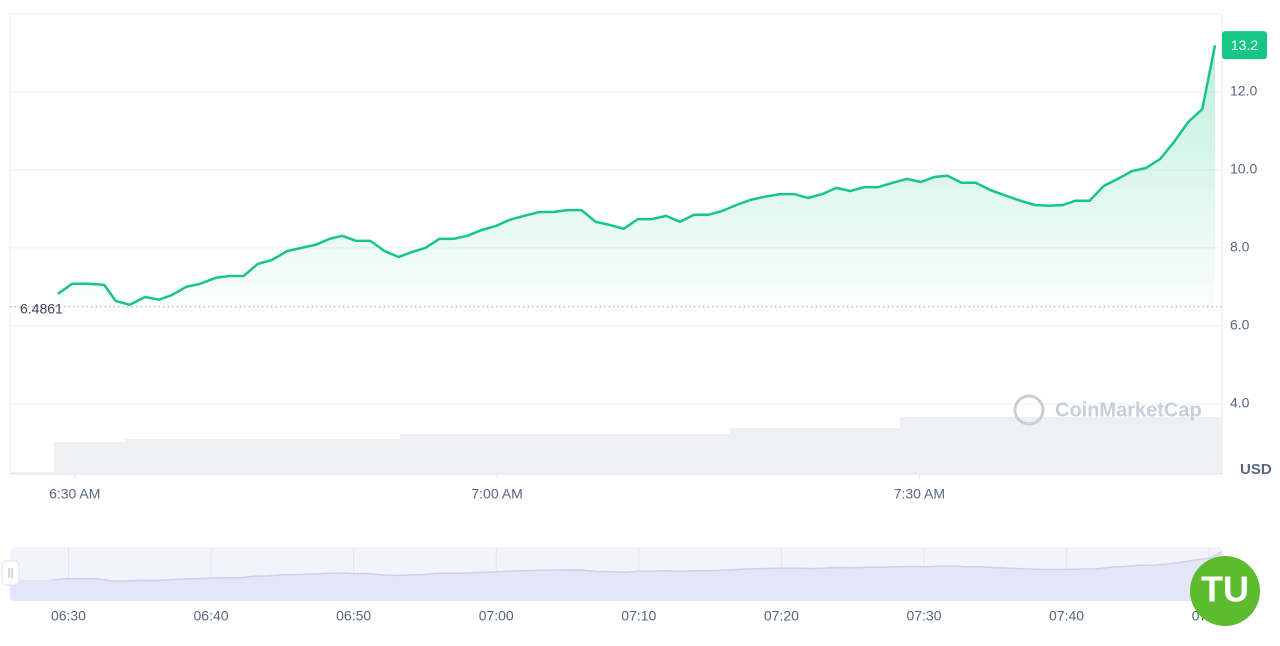 The height and width of the screenshot is (646, 1280). What do you see at coordinates (496, 494) in the screenshot?
I see `x-tick-label: 7:00 AM` at bounding box center [496, 494].